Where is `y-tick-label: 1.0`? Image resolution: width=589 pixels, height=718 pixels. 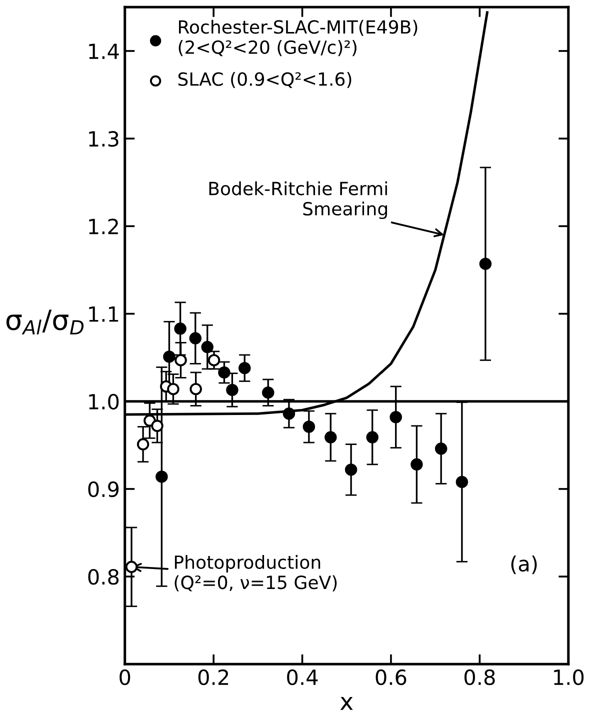 y-tick-label: 1.0 is located at coordinates (104, 402).